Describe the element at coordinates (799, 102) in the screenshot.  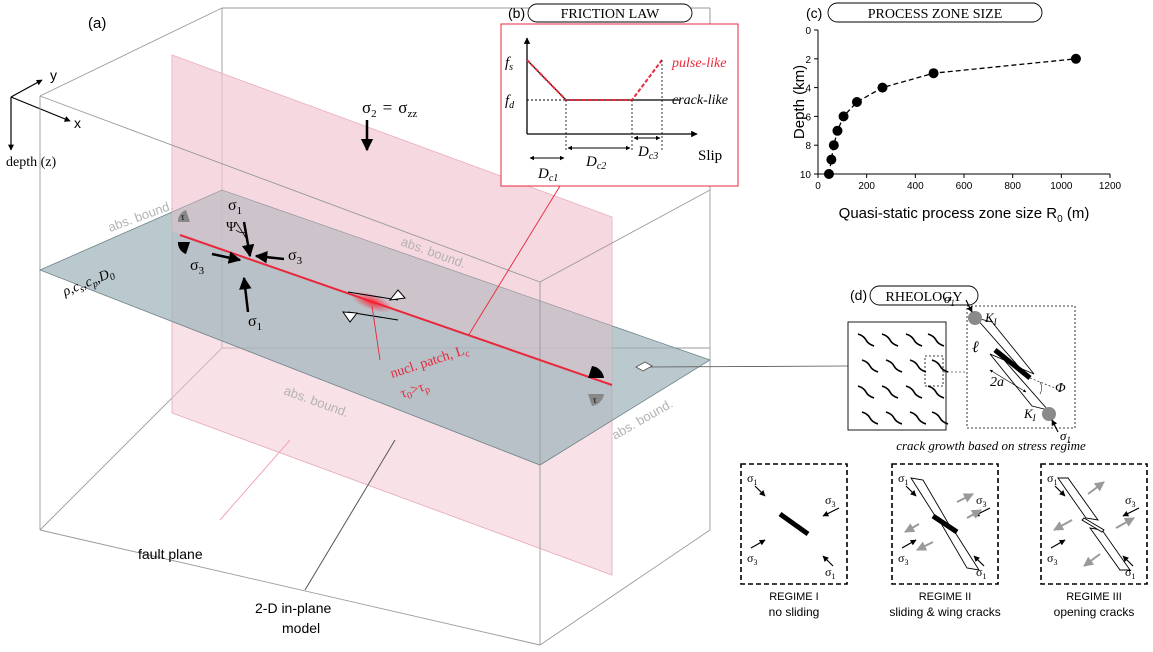
I see `chart-y-label: Depth (km)` at that location.